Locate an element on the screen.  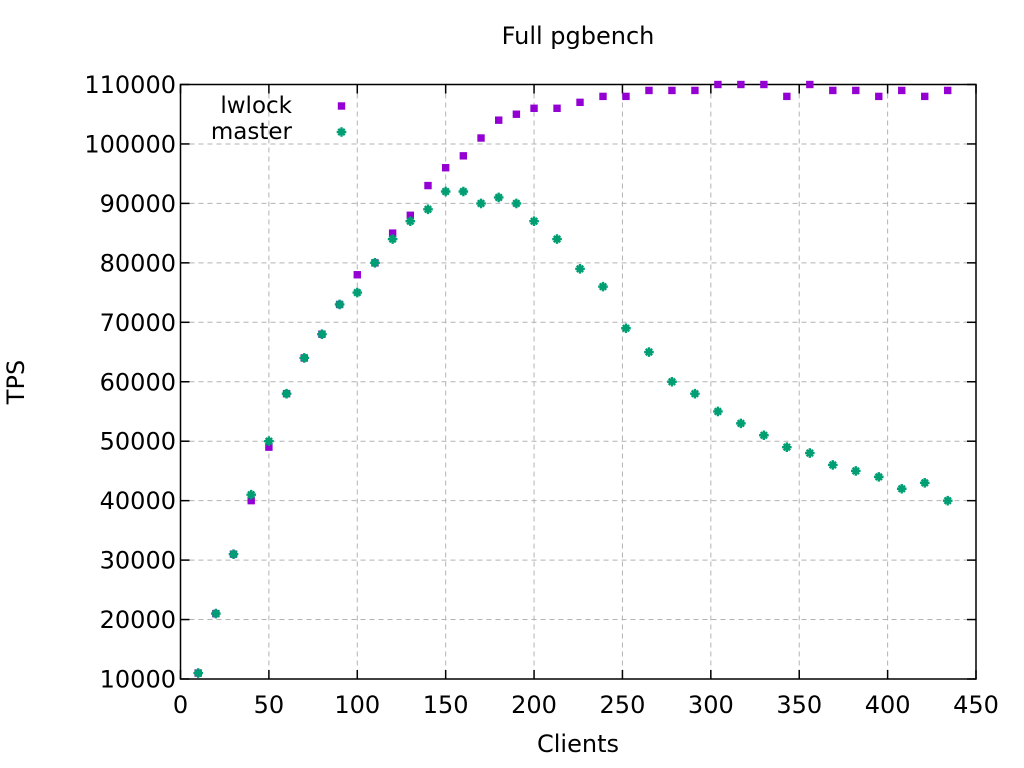
y-tick-label: 80000 is located at coordinates (138, 263).